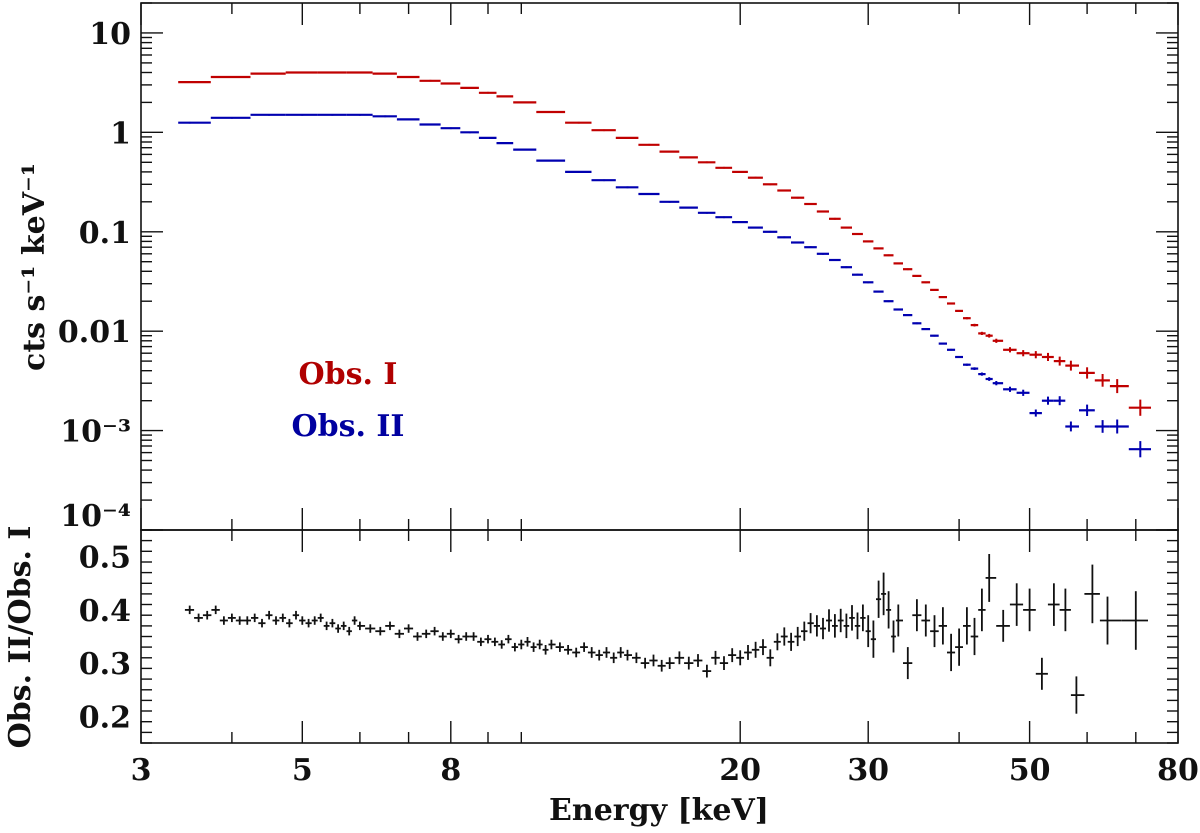 The width and height of the screenshot is (1200, 833). Describe the element at coordinates (110, 34) in the screenshot. I see `spectrum-y-tick-label: 10` at that location.